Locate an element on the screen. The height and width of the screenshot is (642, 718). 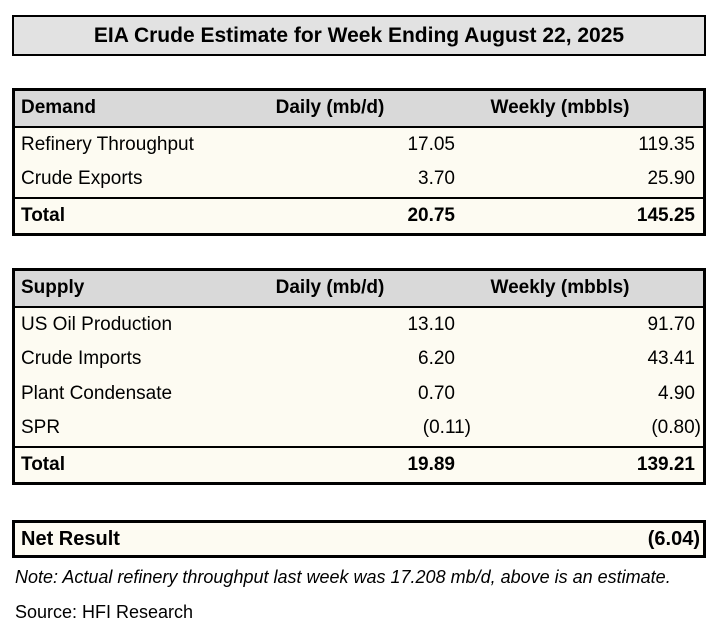
weekly-total-value: 145.25 is located at coordinates (665, 215).